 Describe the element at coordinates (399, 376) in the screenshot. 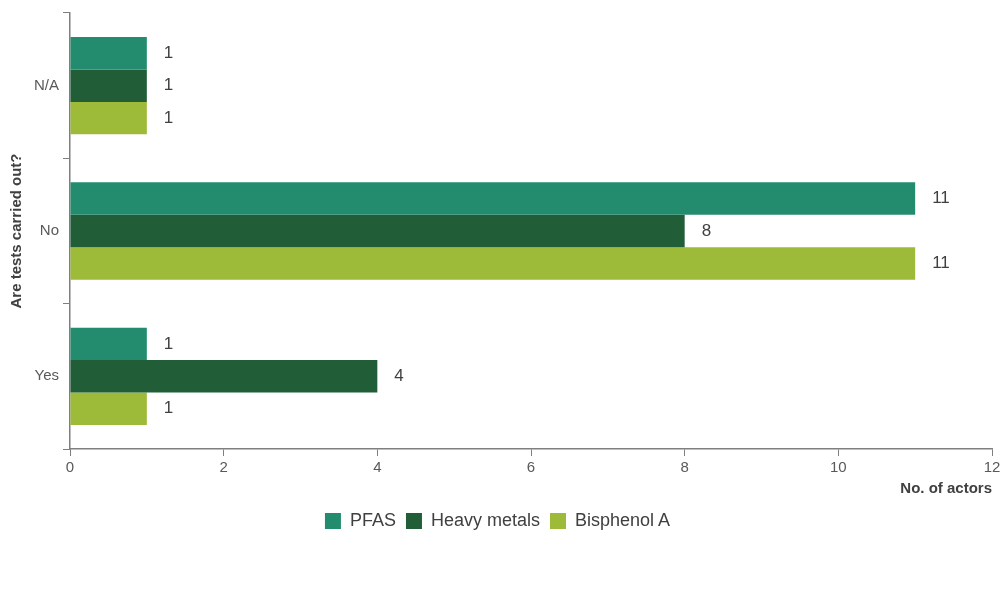

I see `data-label: 4` at that location.